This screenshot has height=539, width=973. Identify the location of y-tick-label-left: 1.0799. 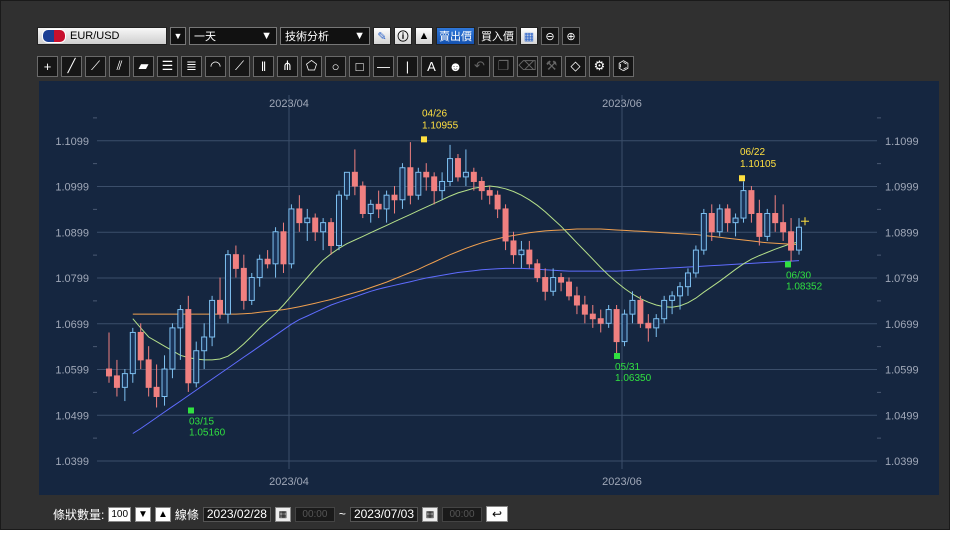
(72, 279).